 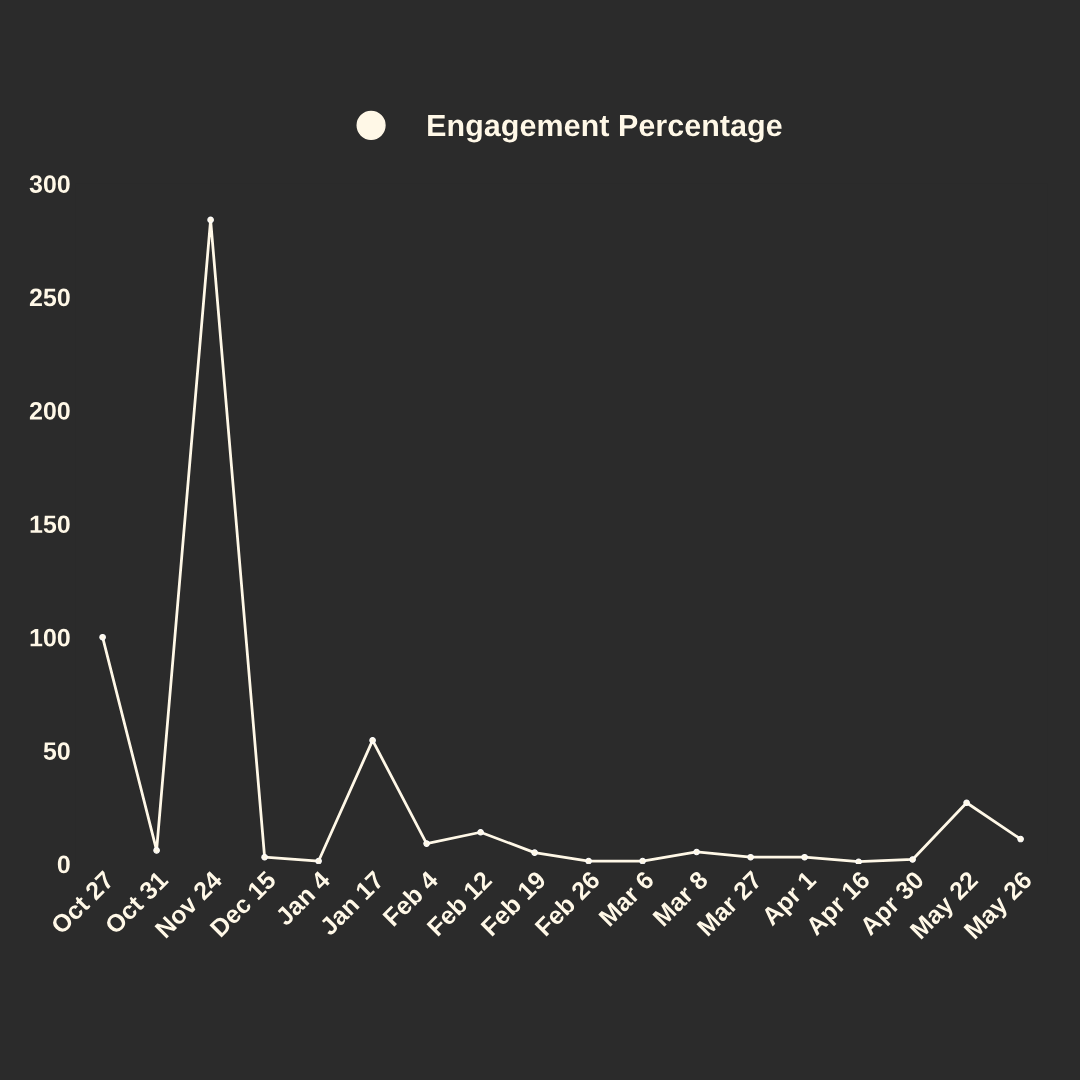 What do you see at coordinates (49, 411) in the screenshot?
I see `y-tick-label: 200` at bounding box center [49, 411].